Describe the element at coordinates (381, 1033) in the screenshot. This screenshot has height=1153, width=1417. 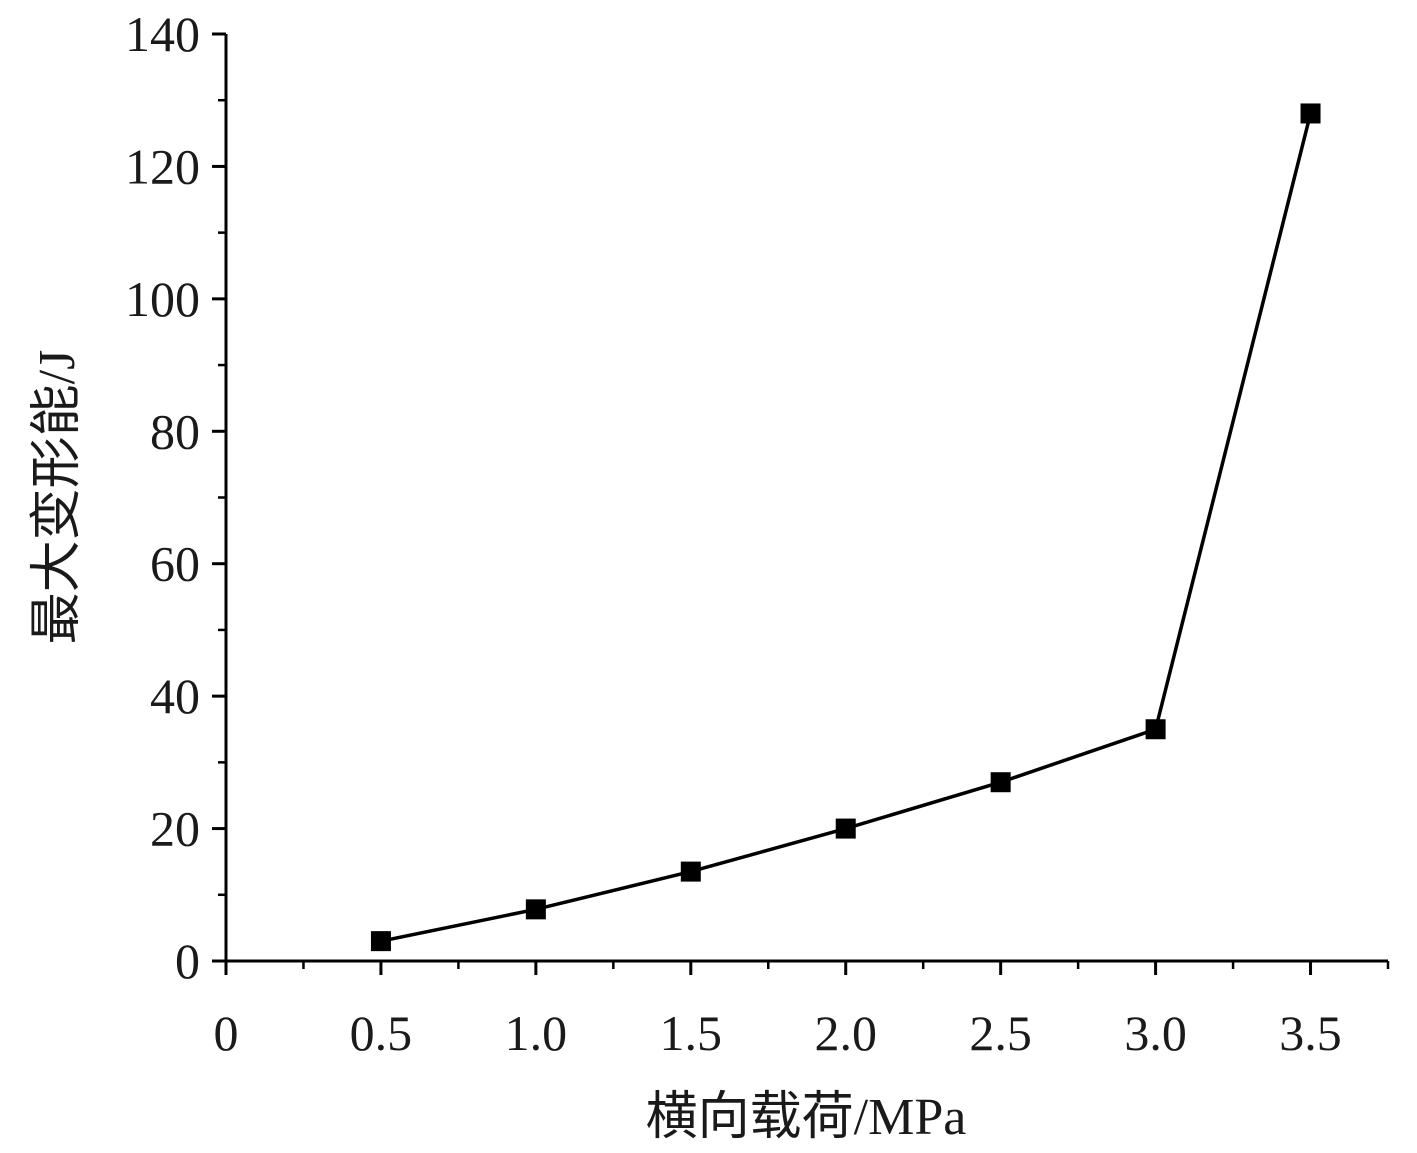
I see `x-tick-label: 0.5` at that location.